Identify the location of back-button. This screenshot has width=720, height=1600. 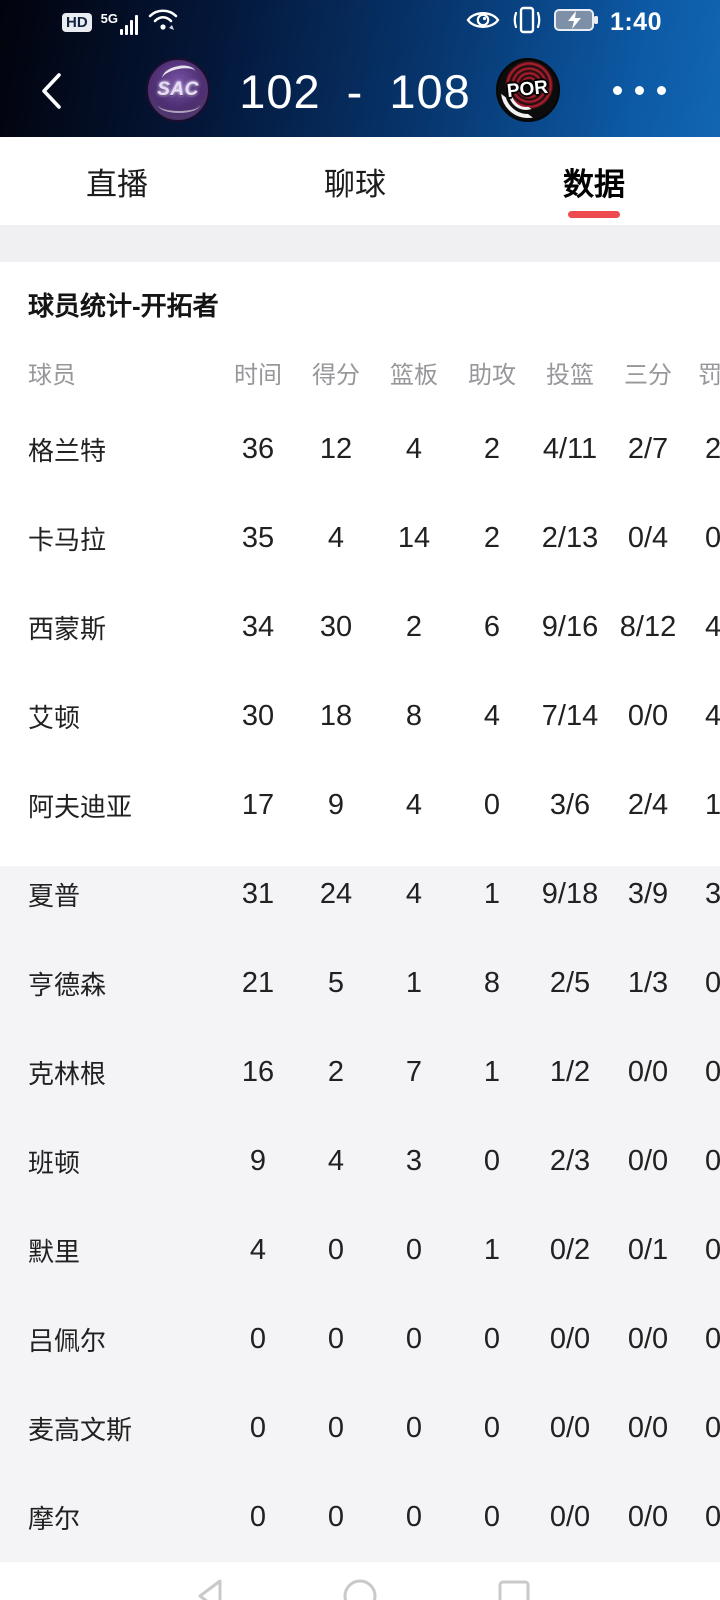
(52, 91).